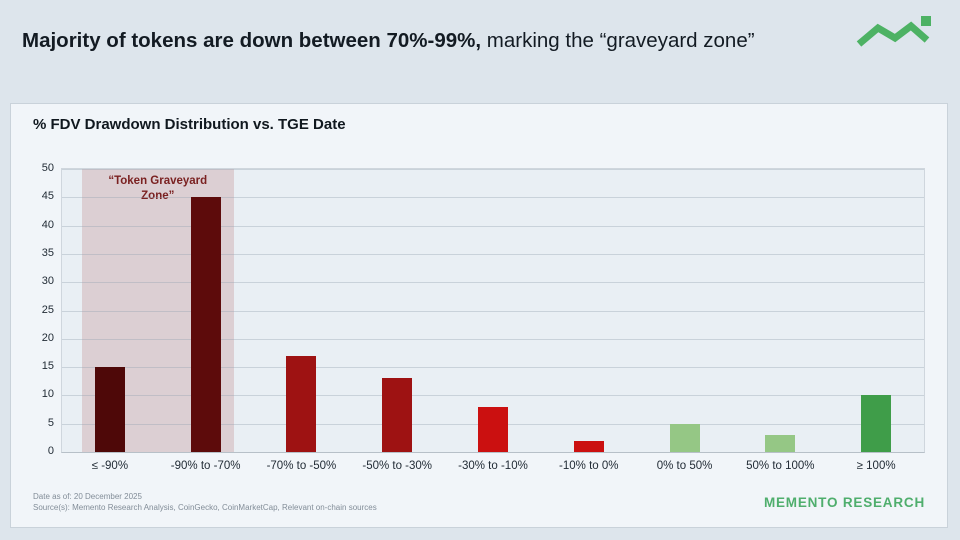 This screenshot has height=540, width=960. What do you see at coordinates (47, 224) in the screenshot?
I see `y-tick-label: 40` at bounding box center [47, 224].